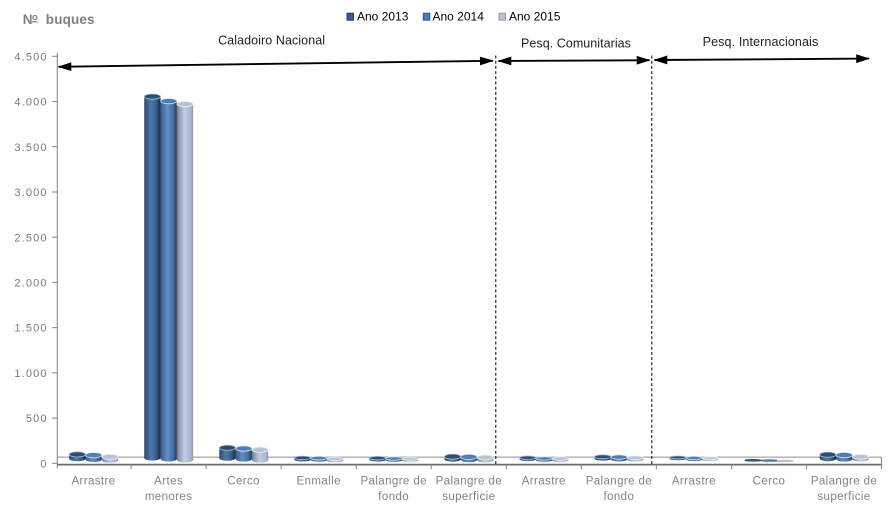 Image resolution: width=893 pixels, height=513 pixels. What do you see at coordinates (271, 41) in the screenshot?
I see `svg-text: Caladoiro Nacional` at bounding box center [271, 41].